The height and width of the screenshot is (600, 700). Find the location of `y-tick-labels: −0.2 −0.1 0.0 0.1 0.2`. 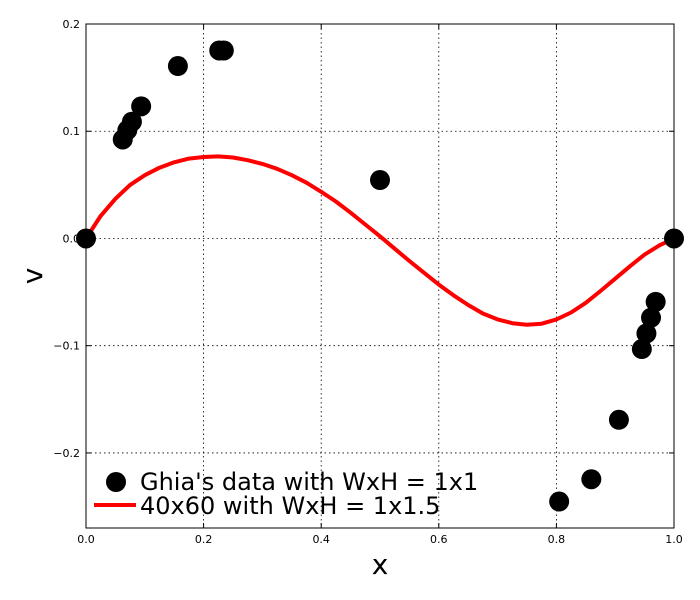

y-tick-labels: −0.2 −0.1 0.0 0.1 0.2 is located at coordinates (66, 239).